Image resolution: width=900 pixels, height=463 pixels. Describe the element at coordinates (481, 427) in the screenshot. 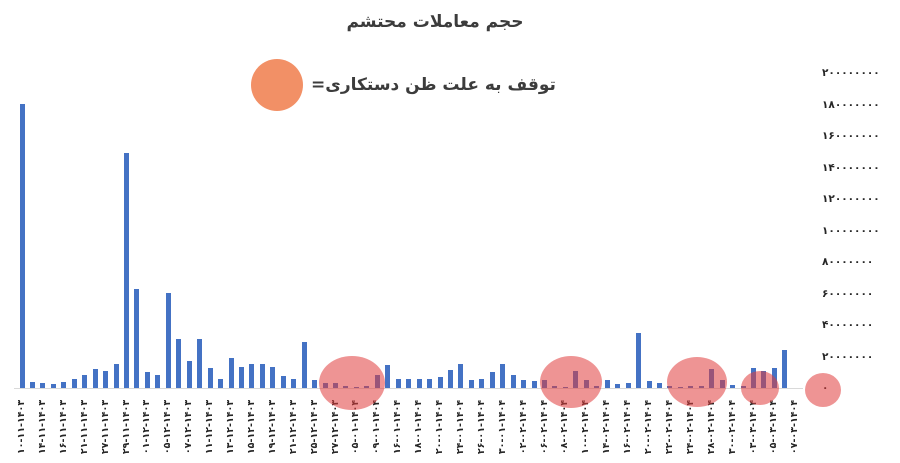

I see `x-tick-label: ۲۶-۰۱-۱۴۰۴` at that location.